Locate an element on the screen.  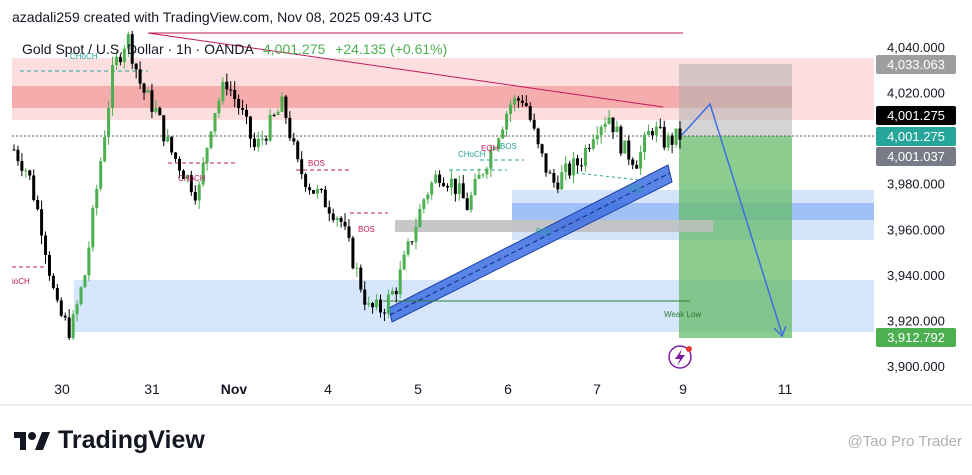
y-tick-label: 3,920.000 is located at coordinates (916, 320).